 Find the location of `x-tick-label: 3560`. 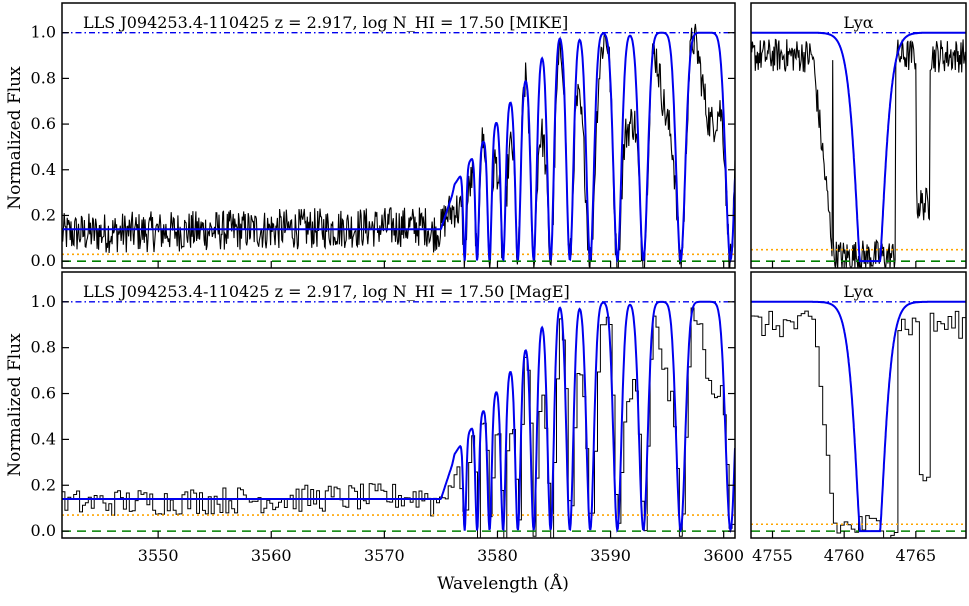

x-tick-label: 3560 is located at coordinates (271, 555).